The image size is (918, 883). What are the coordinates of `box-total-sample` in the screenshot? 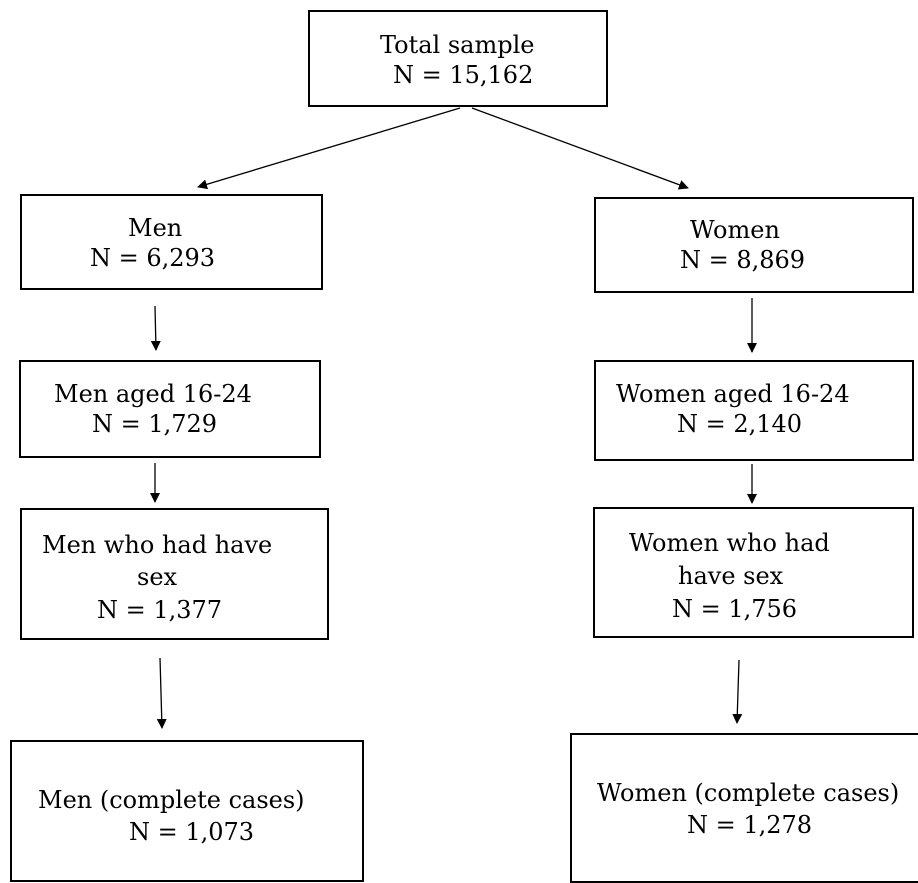 It's located at (458, 58).